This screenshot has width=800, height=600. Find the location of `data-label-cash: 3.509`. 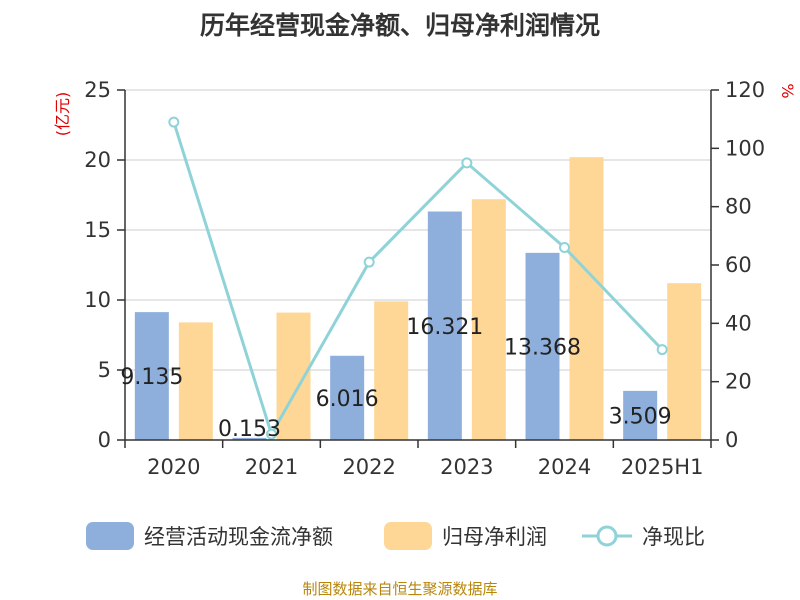

data-label-cash: 3.509 is located at coordinates (640, 416).